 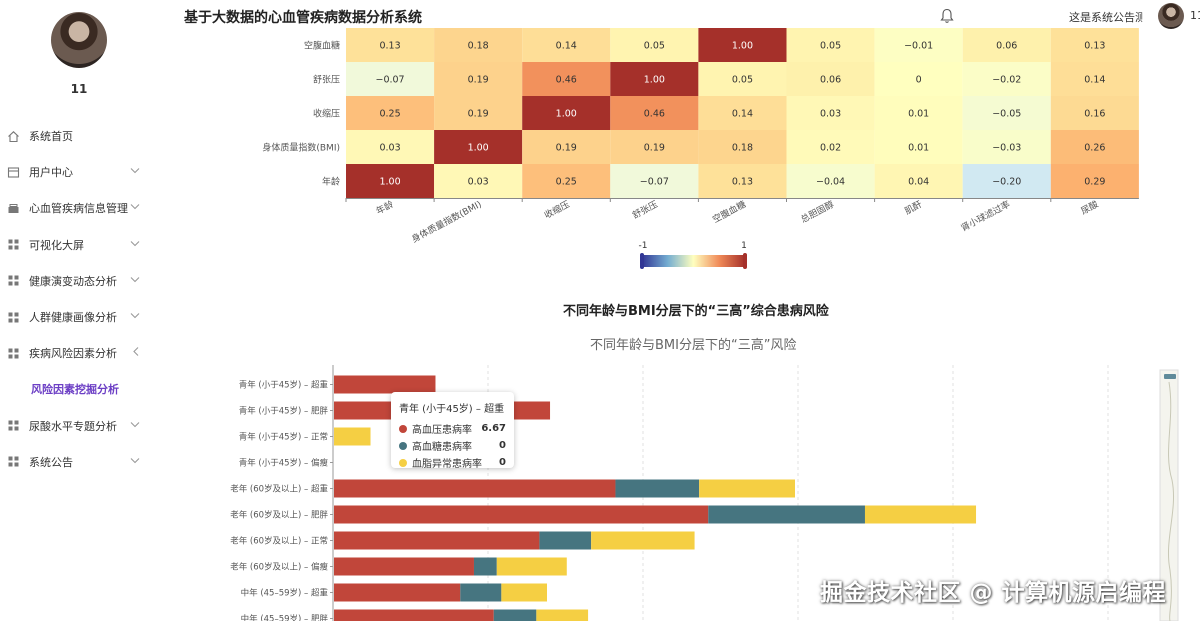 What do you see at coordinates (303, 18) in the screenshot?
I see `page-title: 基于大数据的心血管疾病数据分析系统` at bounding box center [303, 18].